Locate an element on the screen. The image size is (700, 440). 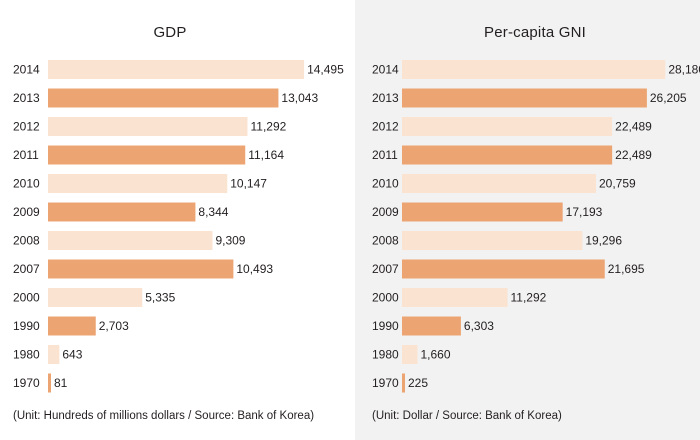
value-label: 11,164 is located at coordinates (266, 155).